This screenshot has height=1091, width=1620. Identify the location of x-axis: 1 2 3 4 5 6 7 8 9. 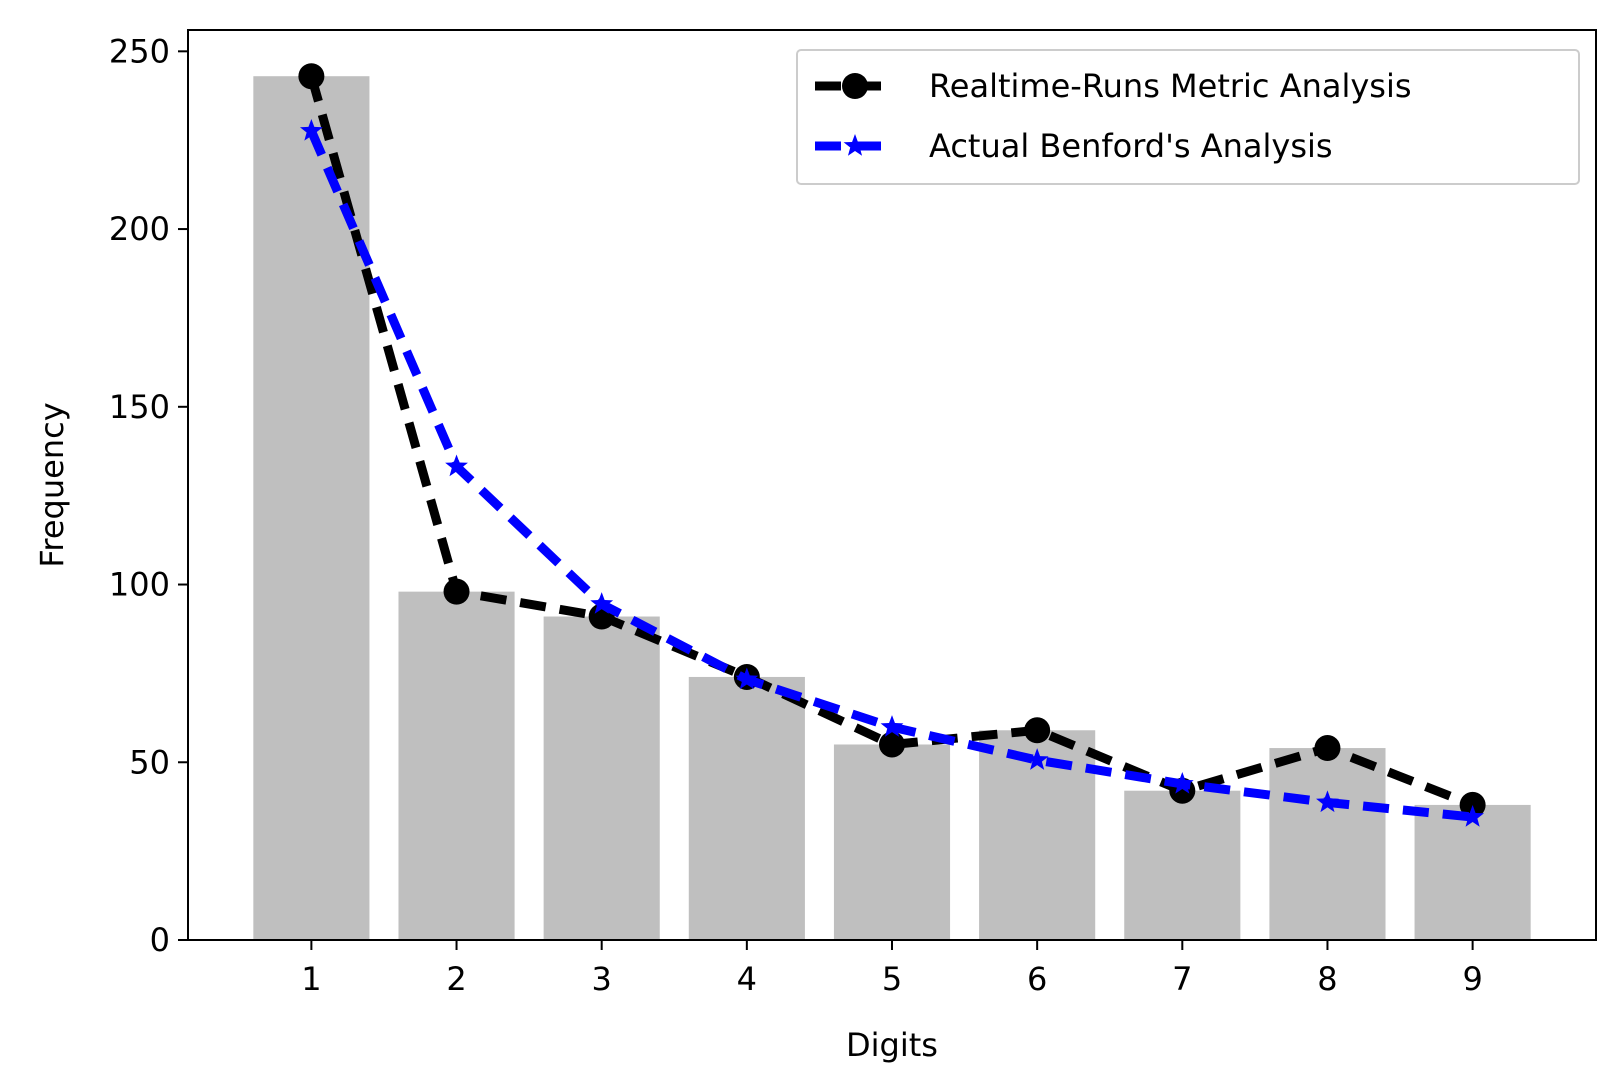
(892, 969).